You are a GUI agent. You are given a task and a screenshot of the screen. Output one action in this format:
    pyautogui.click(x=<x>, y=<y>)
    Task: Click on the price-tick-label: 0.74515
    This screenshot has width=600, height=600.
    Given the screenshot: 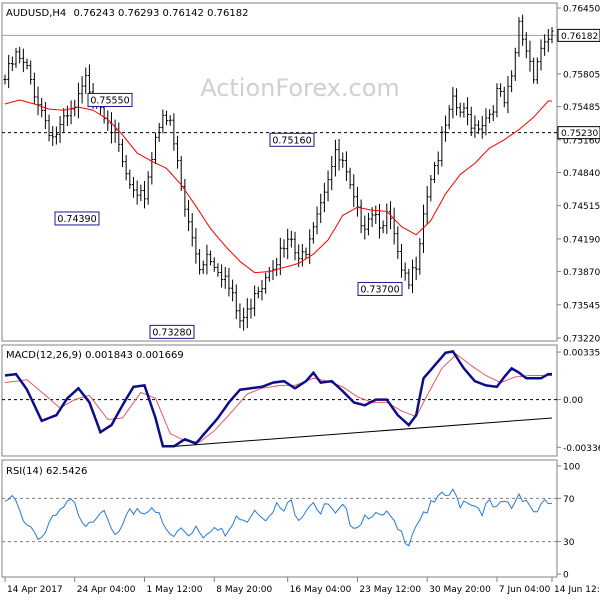 What is the action you would take?
    pyautogui.click(x=581, y=207)
    